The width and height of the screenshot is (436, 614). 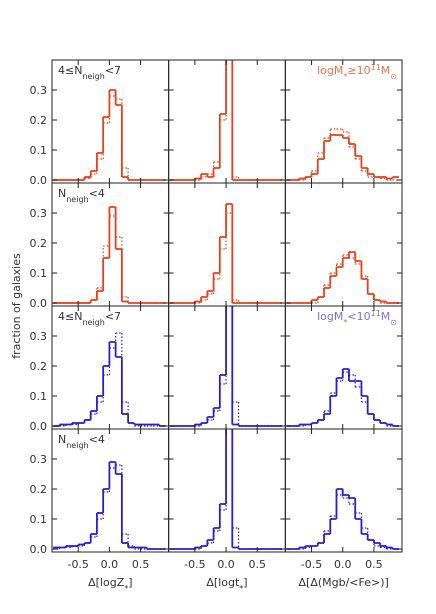 I want to click on x-axis-label: Δ[logt*], so click(x=226, y=584).